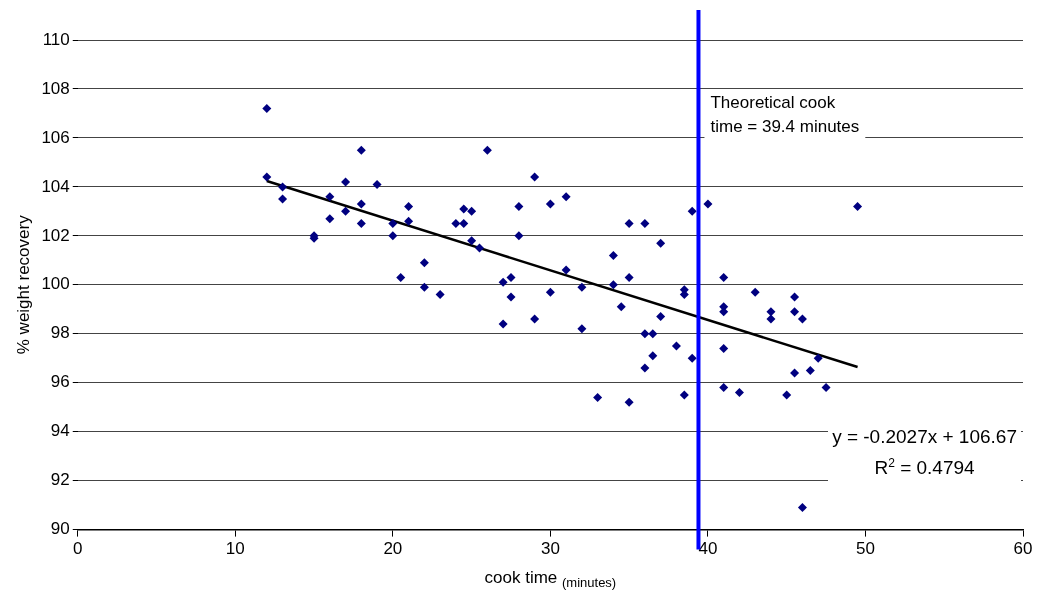 The image size is (1039, 603). Describe the element at coordinates (924, 437) in the screenshot. I see `annotation: y = -0.2027x + 106.67` at that location.